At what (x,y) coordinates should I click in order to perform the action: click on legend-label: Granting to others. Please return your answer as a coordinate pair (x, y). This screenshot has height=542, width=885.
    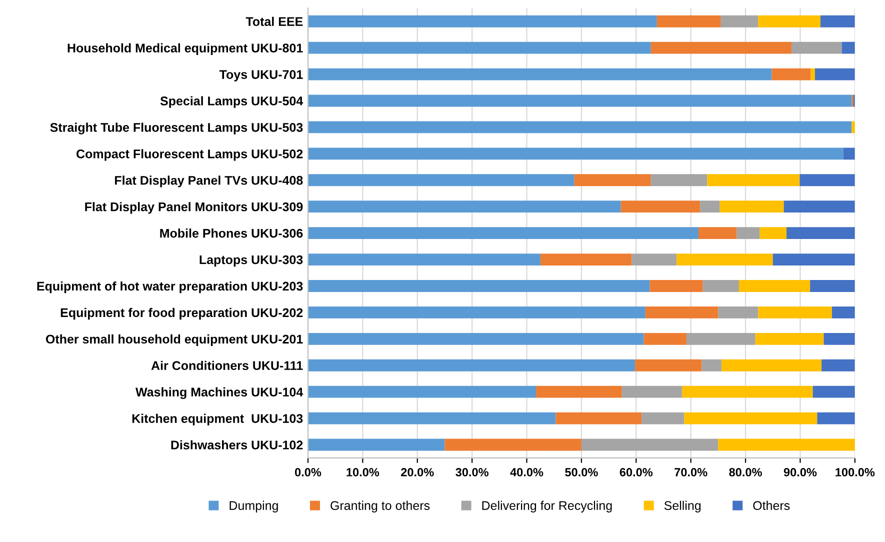
    Looking at the image, I should click on (380, 506).